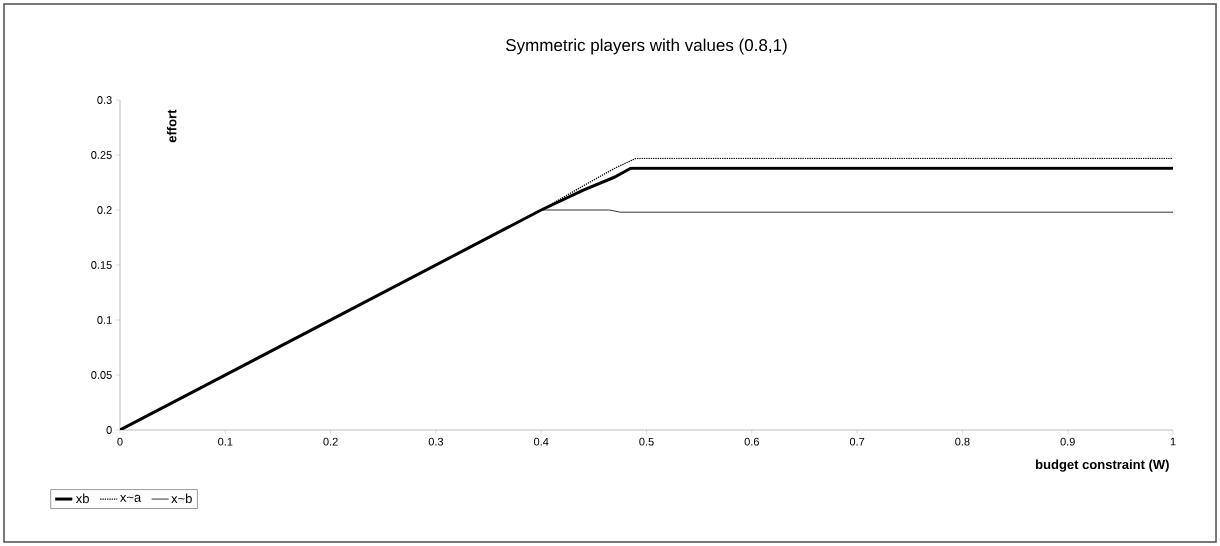 The width and height of the screenshot is (1220, 546). What do you see at coordinates (541, 441) in the screenshot?
I see `x-tick-label: 0.4` at bounding box center [541, 441].